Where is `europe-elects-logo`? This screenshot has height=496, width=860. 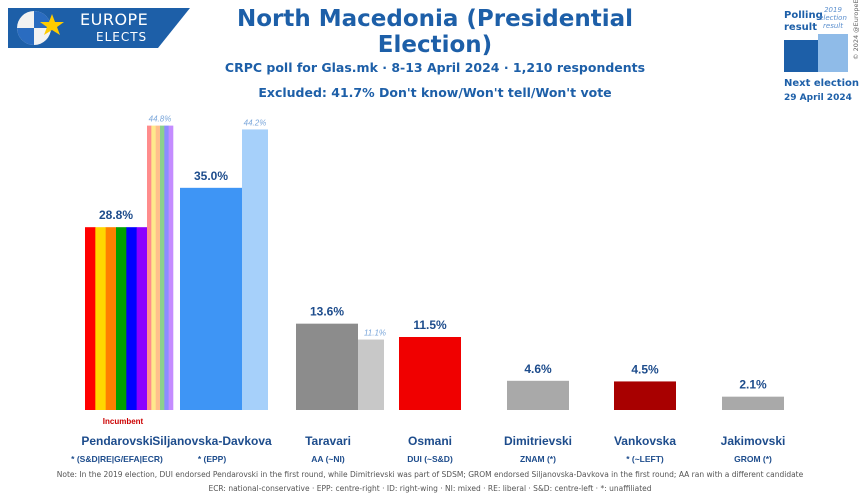 europe-elects-logo is located at coordinates (99, 28).